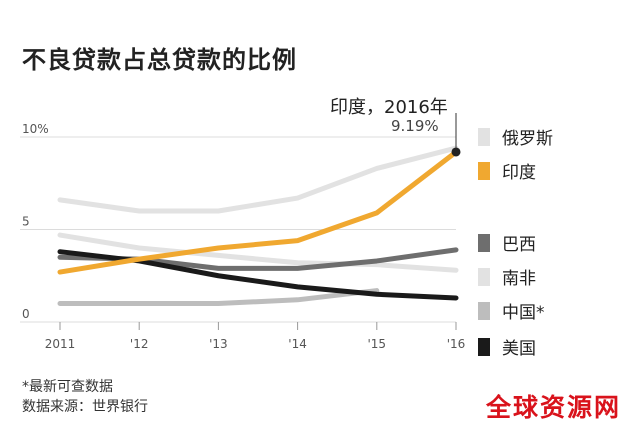 The height and width of the screenshot is (425, 640). I want to click on footnote: *最新可查数据 数据来源：世界银行, so click(85, 397).